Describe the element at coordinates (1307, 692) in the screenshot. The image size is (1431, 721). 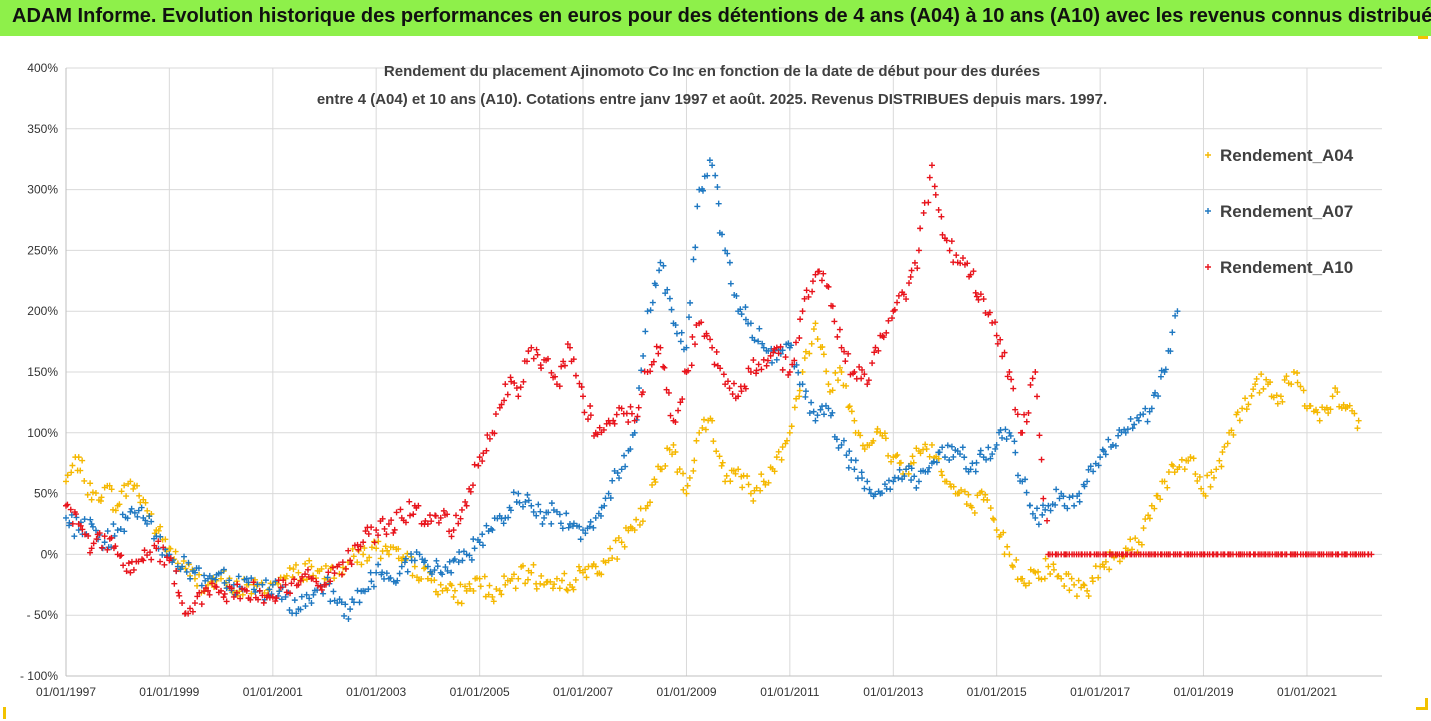
I see `x-tick-label: 01/01/2021` at that location.